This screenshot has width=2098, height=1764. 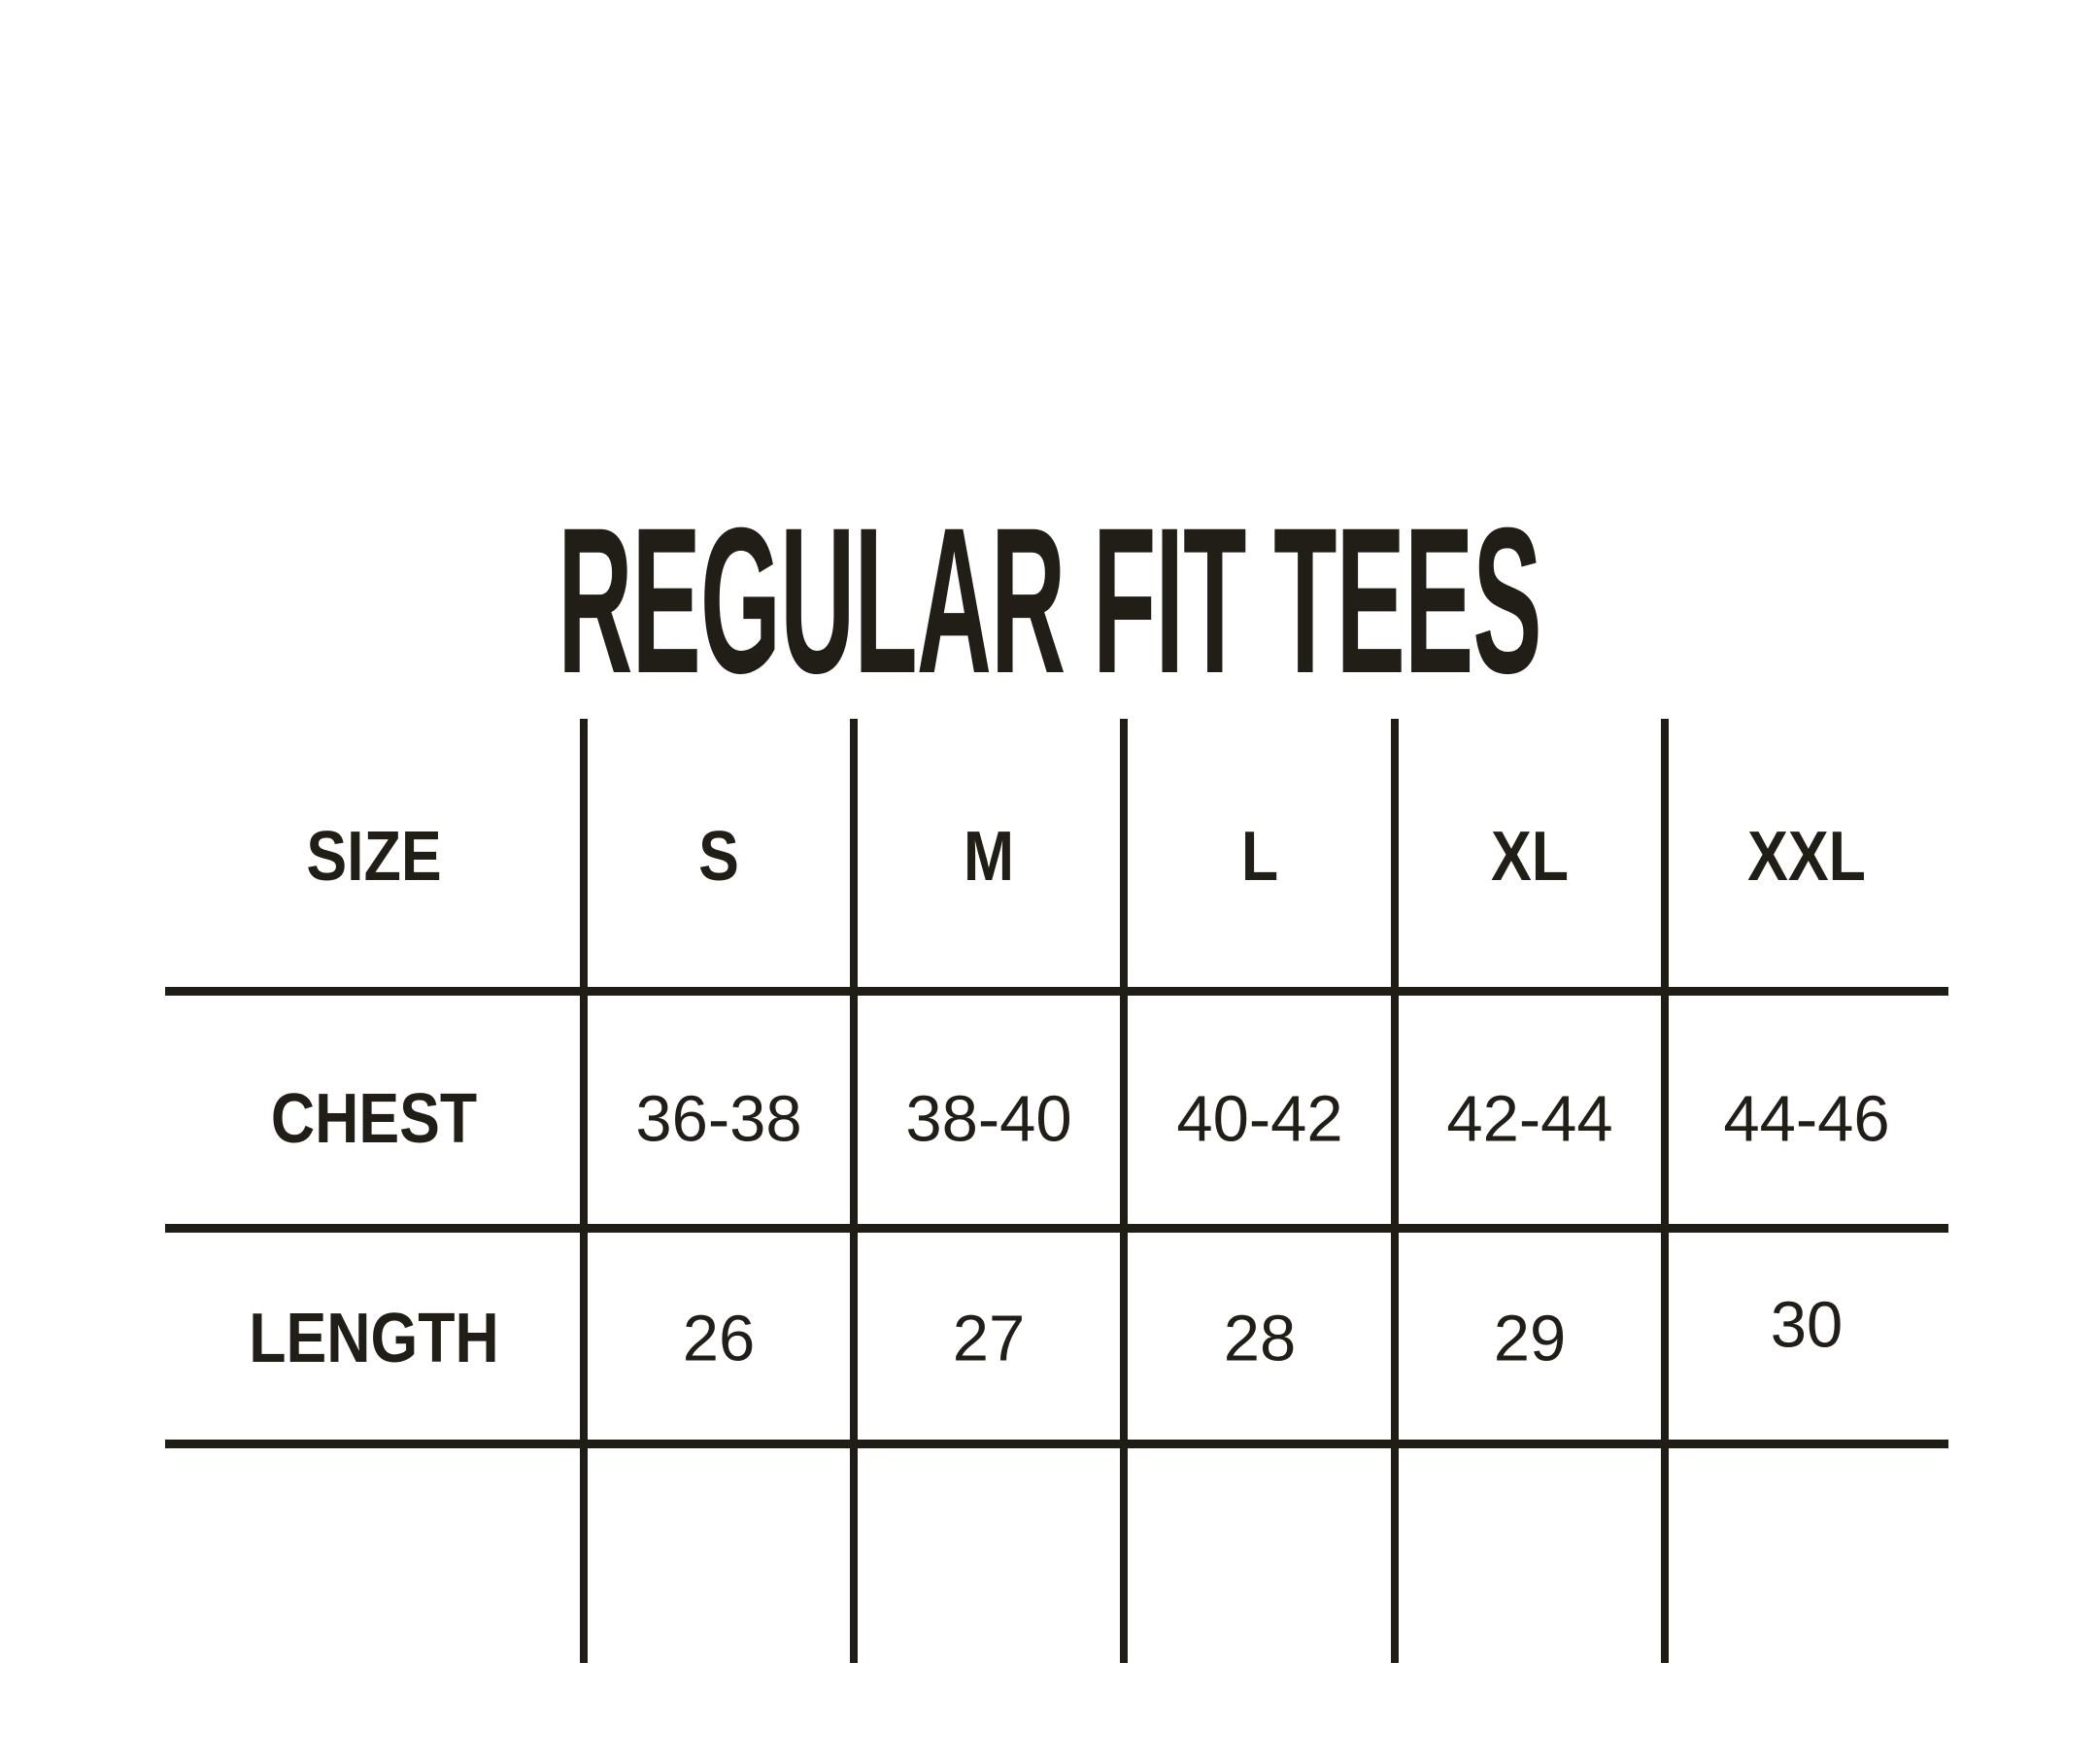 What do you see at coordinates (374, 1338) in the screenshot?
I see `row-label-length: LENGTH` at bounding box center [374, 1338].